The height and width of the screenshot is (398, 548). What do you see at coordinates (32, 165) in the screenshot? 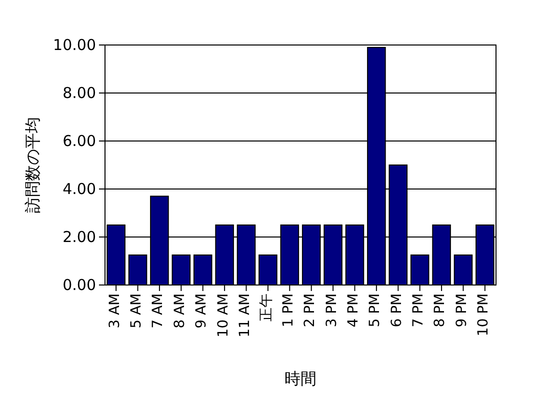
I see `y-axis-title: 訪問数の平均` at bounding box center [32, 165].